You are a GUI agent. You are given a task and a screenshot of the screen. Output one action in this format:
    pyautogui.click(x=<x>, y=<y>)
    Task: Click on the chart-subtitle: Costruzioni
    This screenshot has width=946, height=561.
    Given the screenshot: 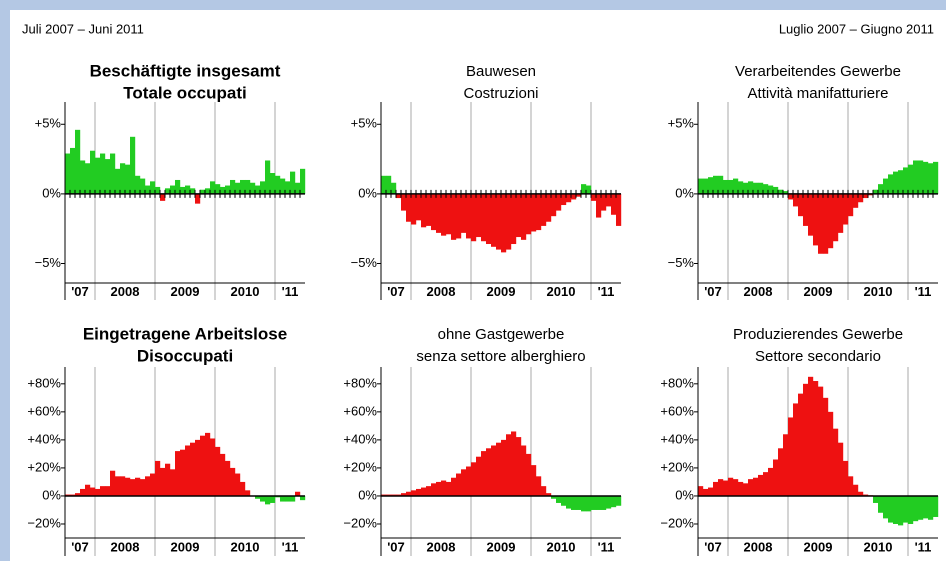 What is the action you would take?
    pyautogui.click(x=500, y=93)
    